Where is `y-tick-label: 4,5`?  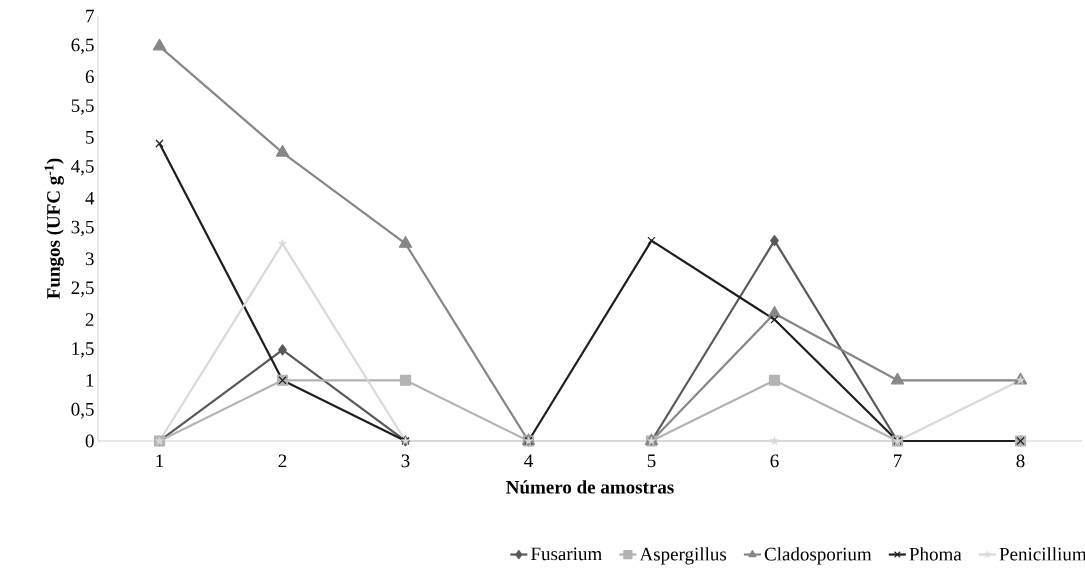 y-tick-label: 4,5 is located at coordinates (82, 168).